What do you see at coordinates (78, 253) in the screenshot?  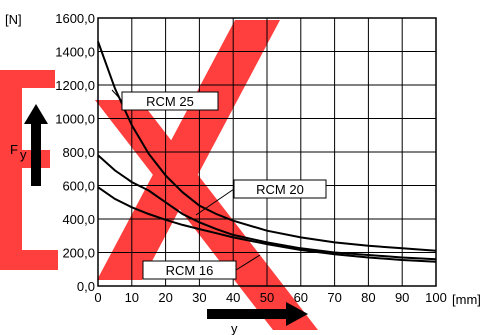 I see `y-tick-label: 200,0` at bounding box center [78, 253].